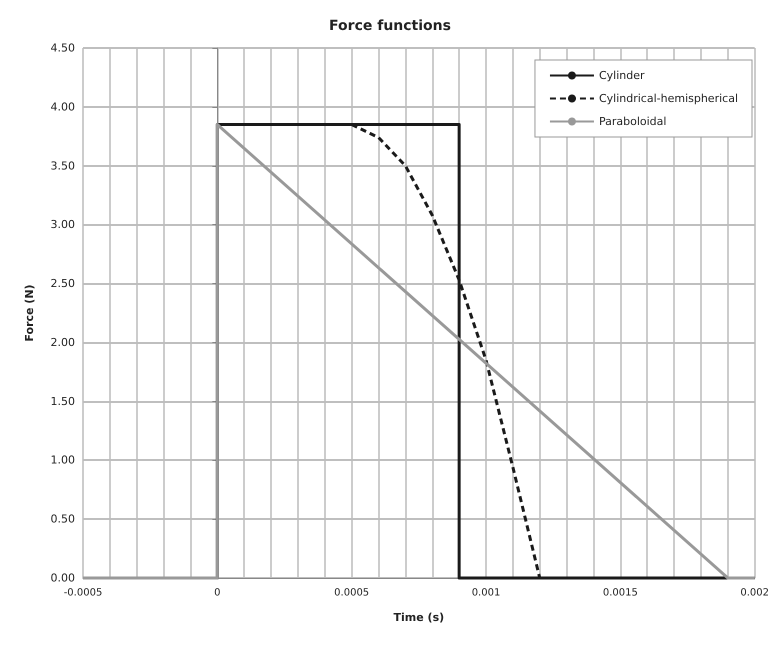  What do you see at coordinates (83, 593) in the screenshot?
I see `x-tick-label: -0.0005` at bounding box center [83, 593].